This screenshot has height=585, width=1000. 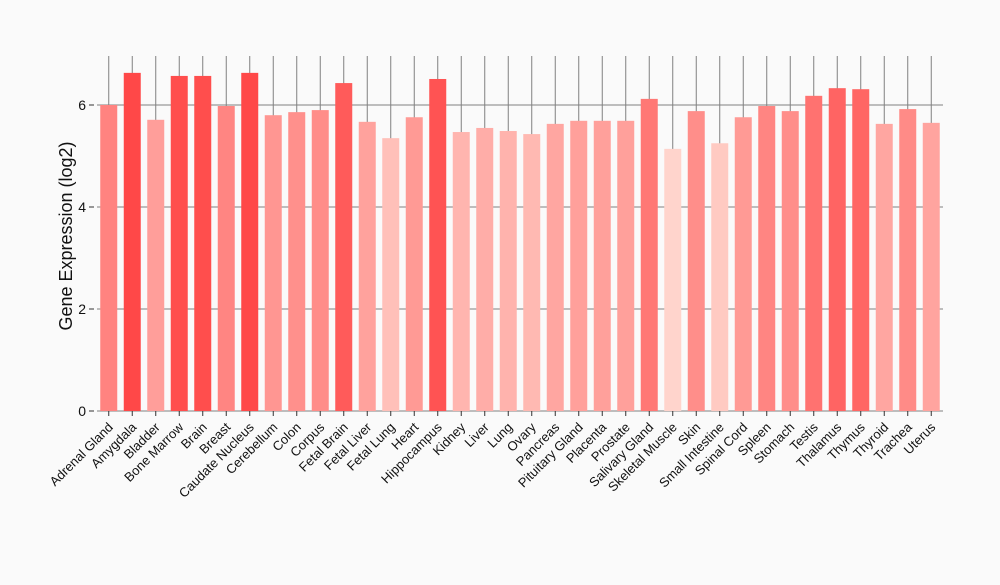 What do you see at coordinates (391, 274) in the screenshot?
I see `bar-fetal-lung` at bounding box center [391, 274].